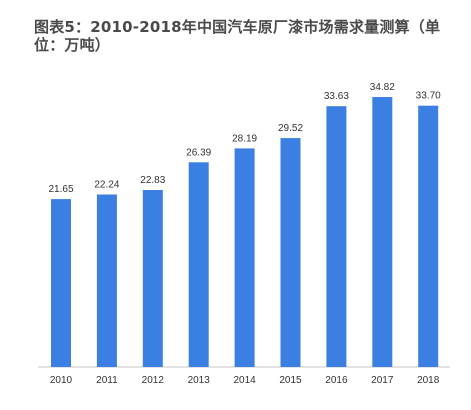 This screenshot has width=471, height=410. I want to click on x-tick-labels-group: 2010 2011 2012 2013 2014 2015 2016 2017 2018, so click(245, 380).